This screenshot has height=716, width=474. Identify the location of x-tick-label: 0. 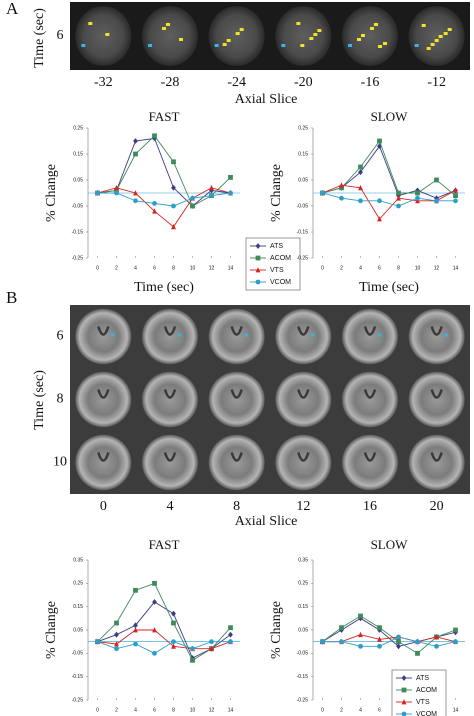
(322, 268).